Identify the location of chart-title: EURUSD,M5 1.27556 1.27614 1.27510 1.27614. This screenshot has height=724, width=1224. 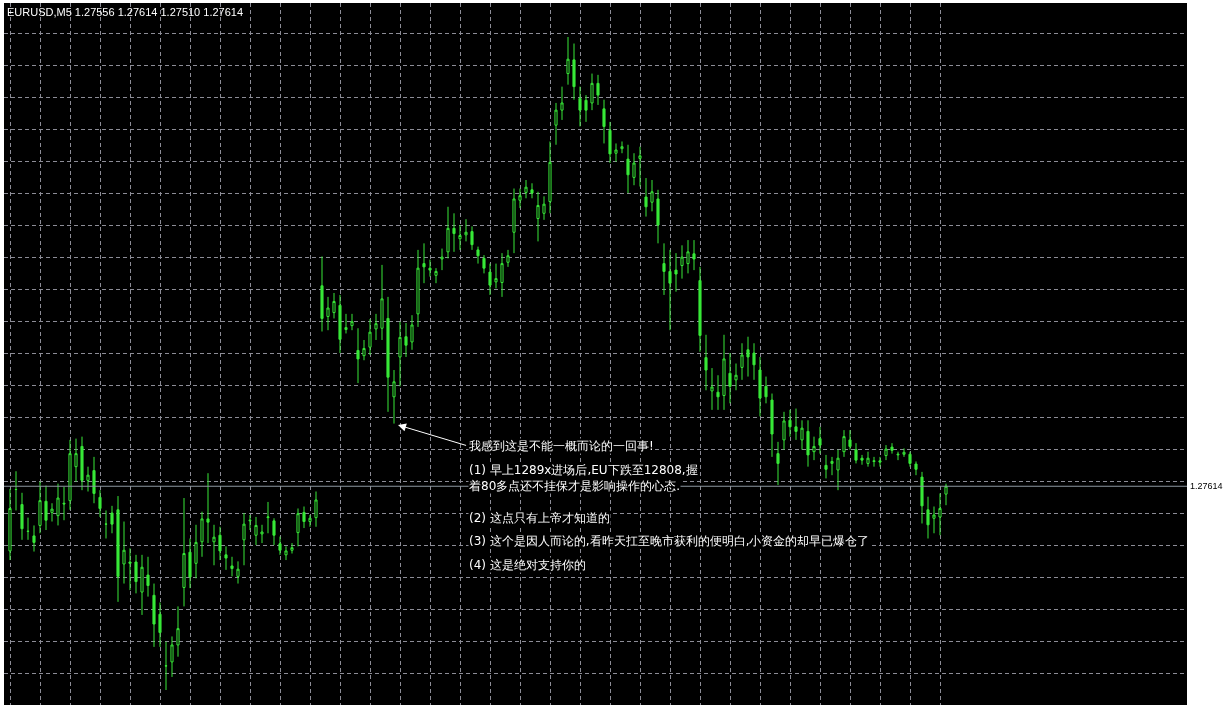
(125, 11).